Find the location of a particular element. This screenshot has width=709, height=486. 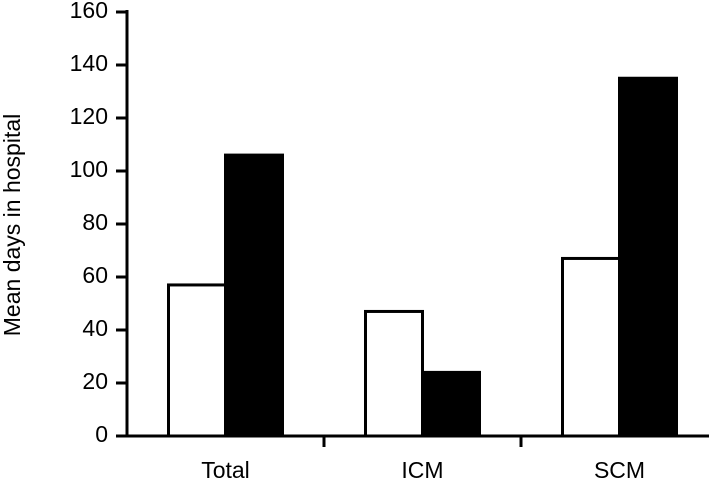

y-axis-label: Mean days in hospital is located at coordinates (12, 225).